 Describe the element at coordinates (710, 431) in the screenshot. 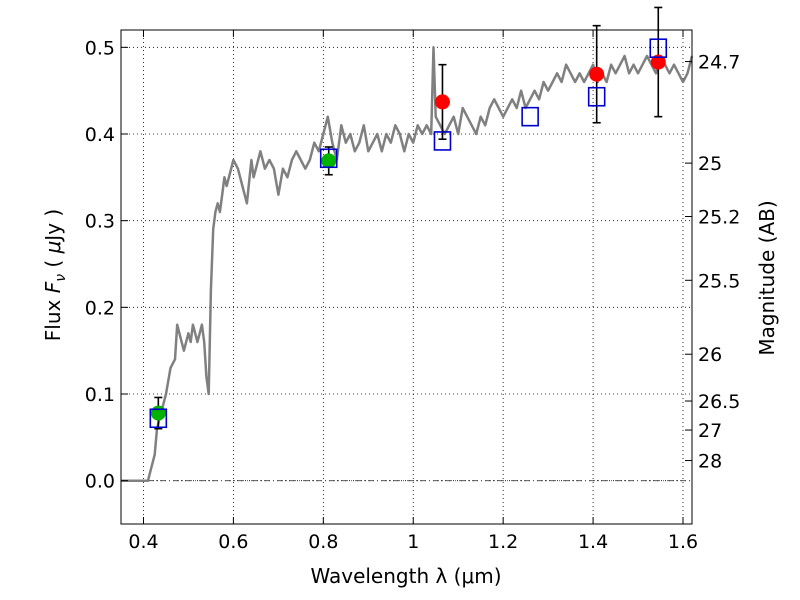

I see `magnitude-tick-label: 27` at that location.